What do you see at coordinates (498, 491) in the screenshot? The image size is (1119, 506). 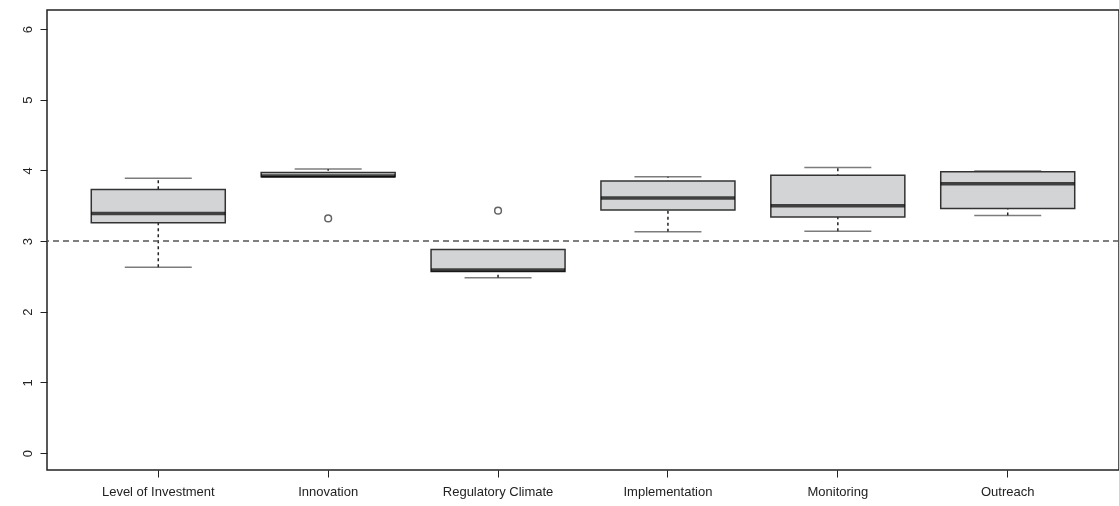 I see `x-tick-label: Regulatory Climate` at bounding box center [498, 491].